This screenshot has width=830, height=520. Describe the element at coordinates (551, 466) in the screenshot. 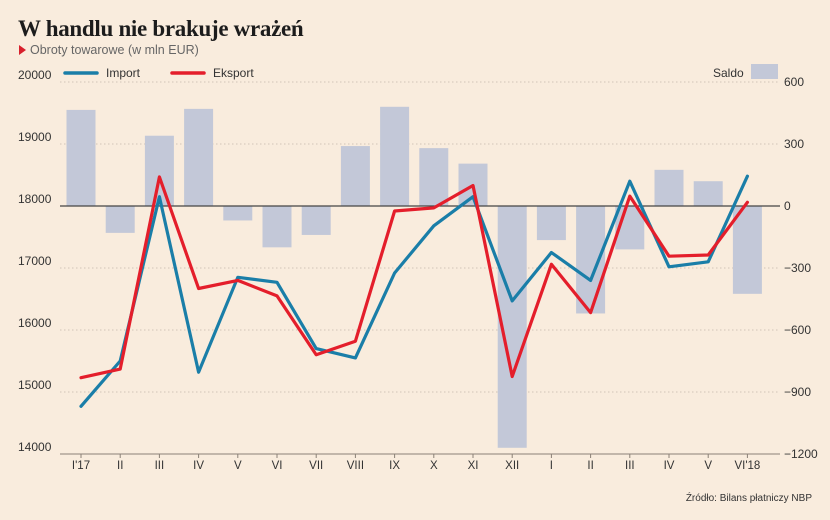

I see `x-tick-label: I` at that location.